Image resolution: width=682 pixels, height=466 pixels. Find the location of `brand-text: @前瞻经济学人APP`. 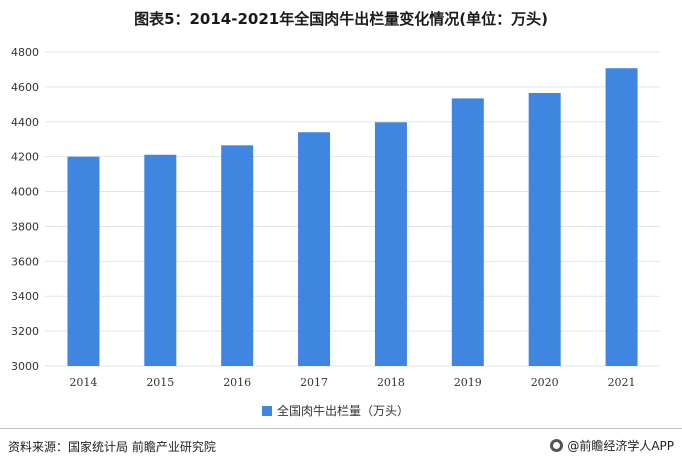

brand-text: @前瞻经济学人APP is located at coordinates (620, 446).